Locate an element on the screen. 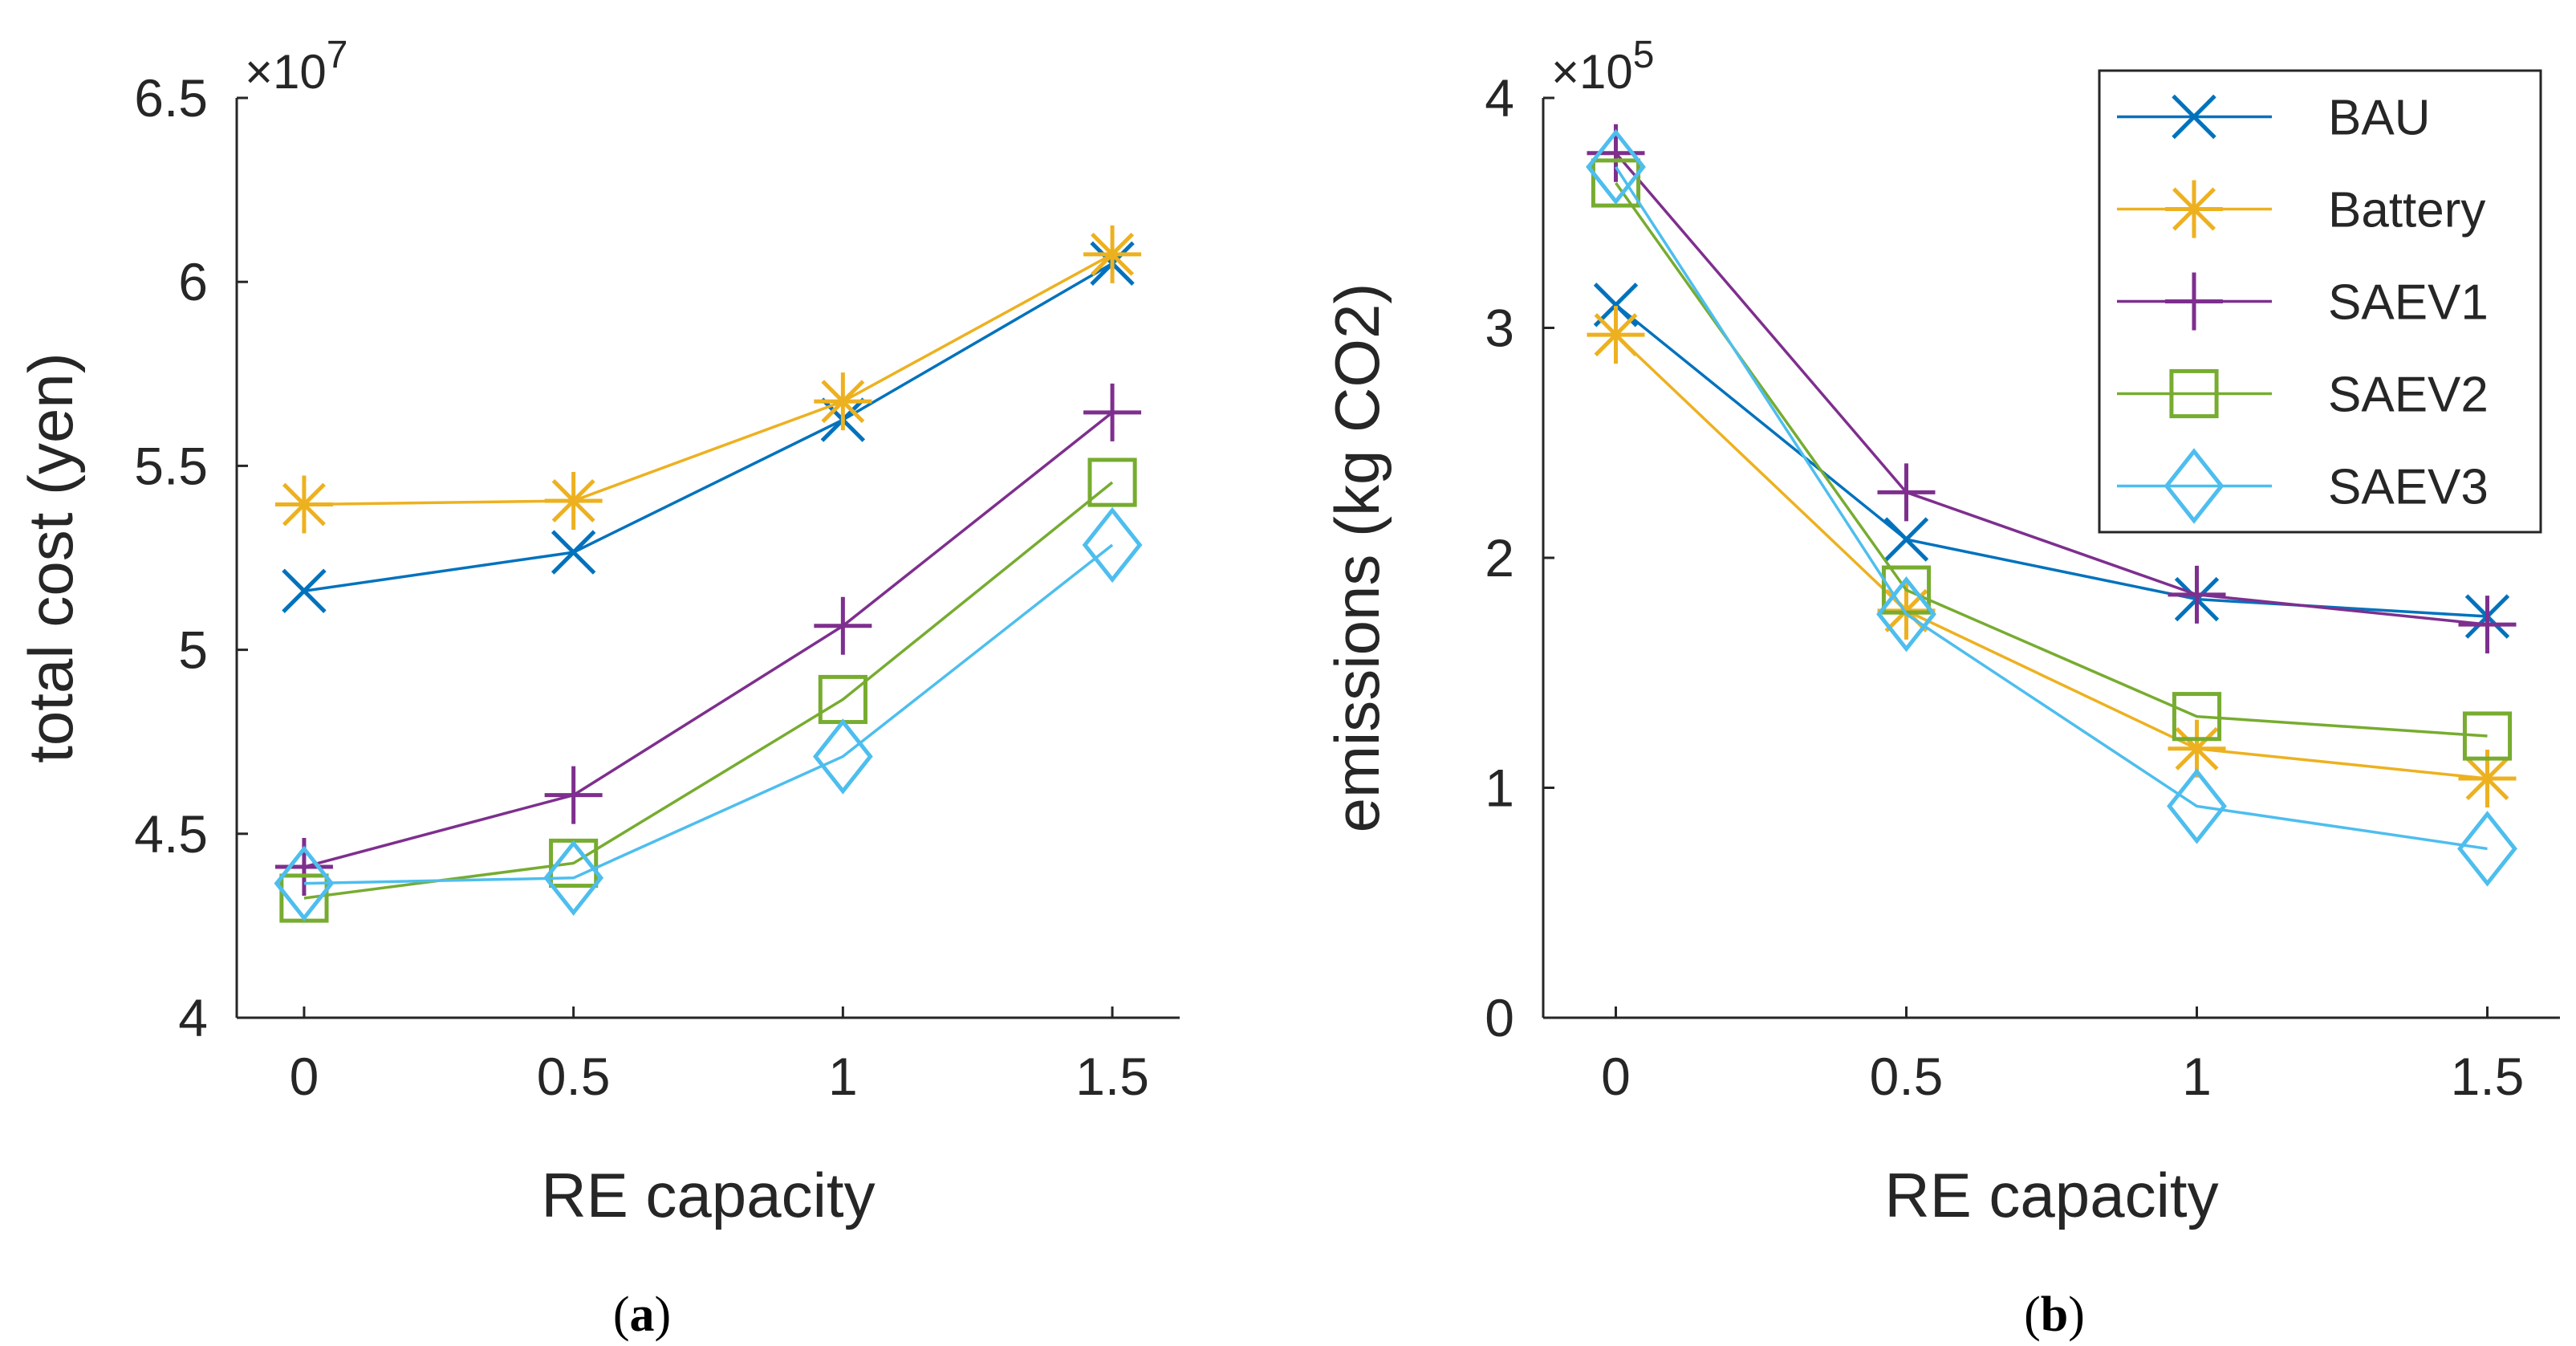 The image size is (2576, 1346). y-tick-label: 6 is located at coordinates (193, 281).